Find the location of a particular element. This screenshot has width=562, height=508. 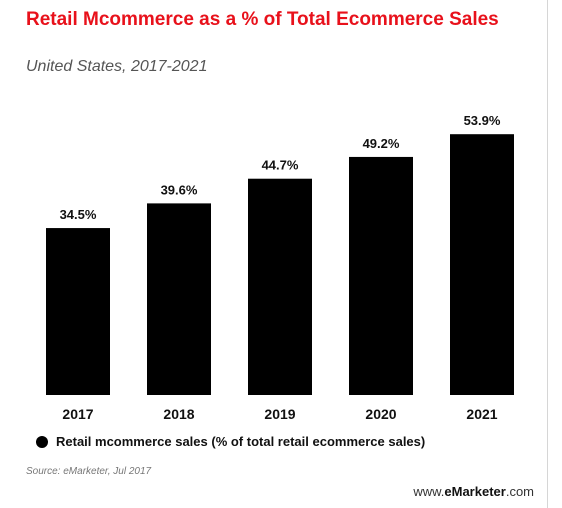

value-label-2017: 34.5% is located at coordinates (78, 214).